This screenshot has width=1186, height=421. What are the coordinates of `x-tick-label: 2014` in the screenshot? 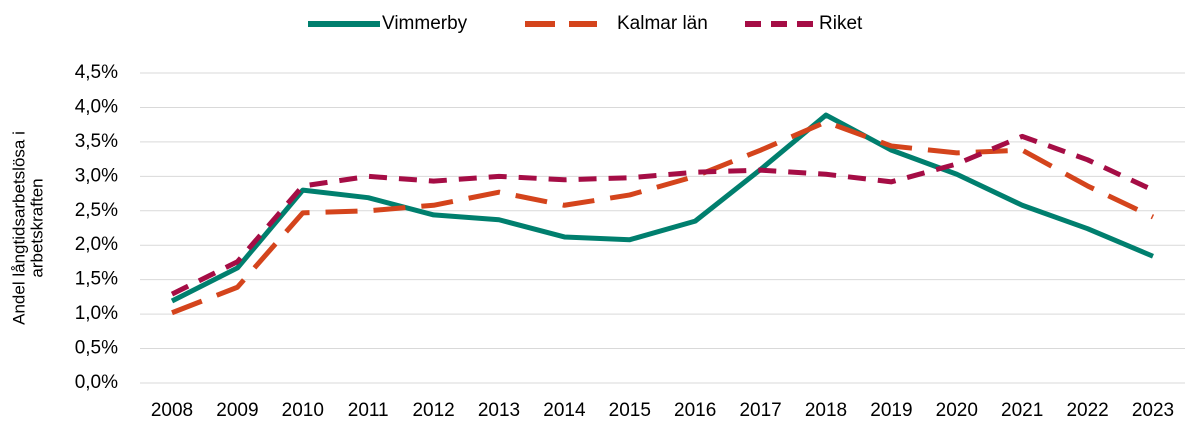 It's located at (564, 410).